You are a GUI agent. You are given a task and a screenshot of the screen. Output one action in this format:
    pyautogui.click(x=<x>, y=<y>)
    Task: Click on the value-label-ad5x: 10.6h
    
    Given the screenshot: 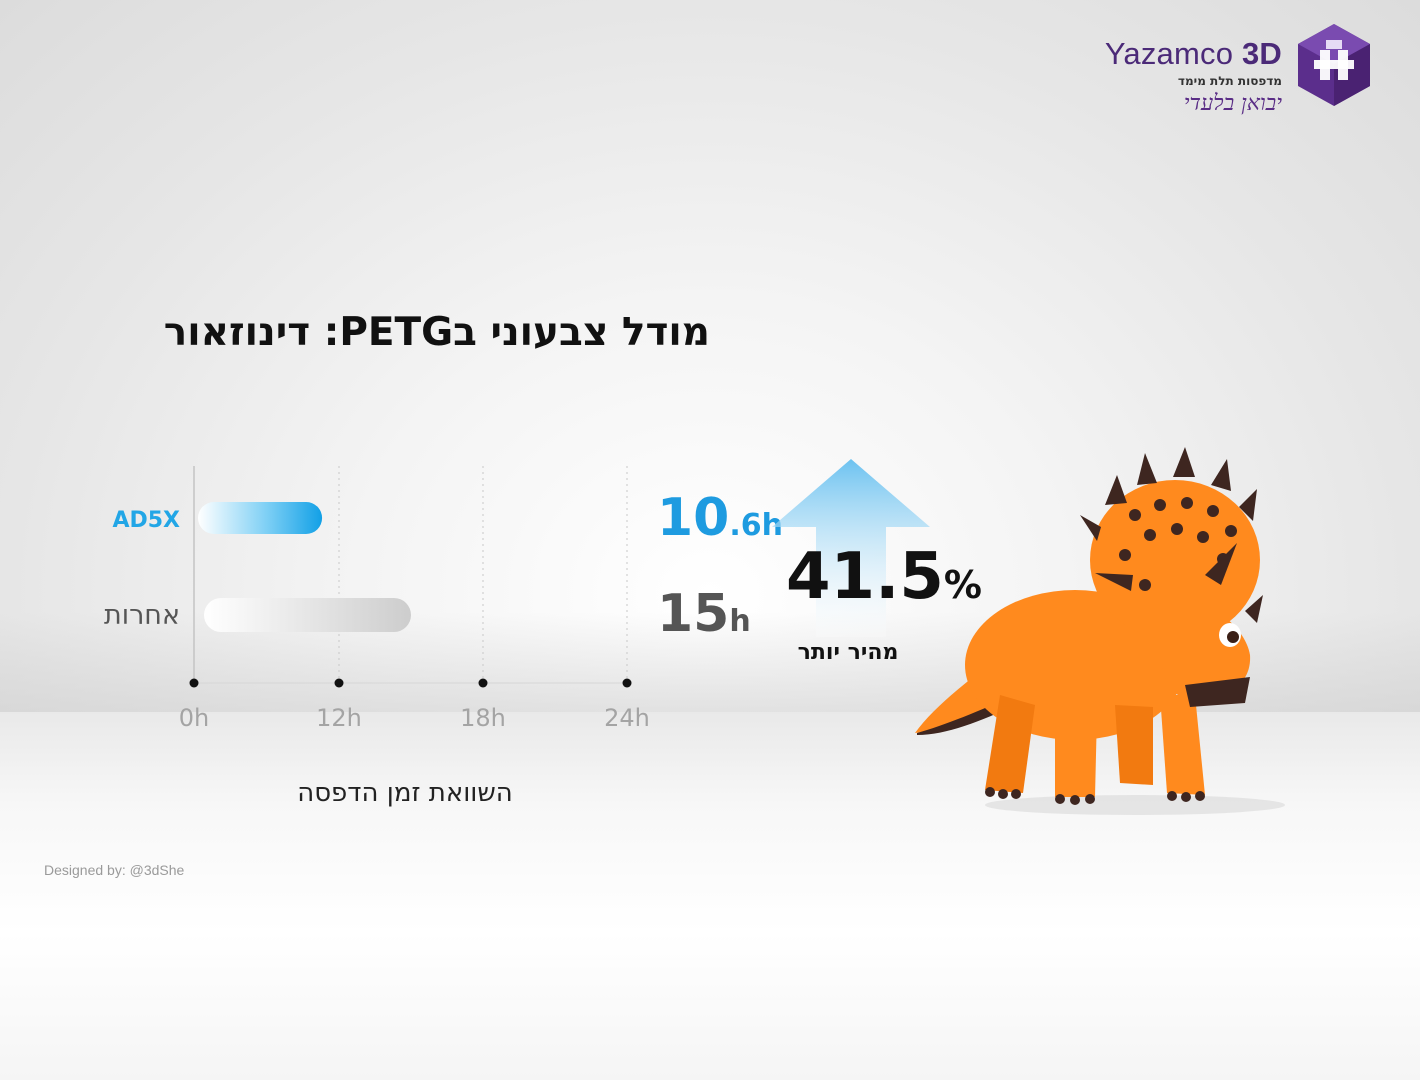 What is the action you would take?
    pyautogui.click(x=720, y=518)
    